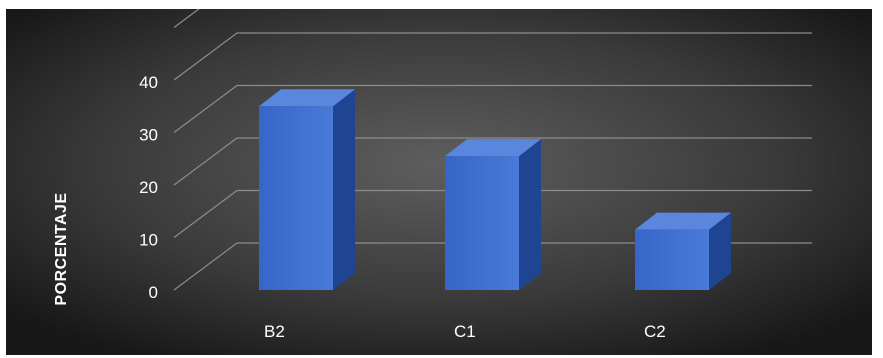 This screenshot has height=358, width=883. What do you see at coordinates (148, 135) in the screenshot?
I see `y-tick-label: 30` at bounding box center [148, 135].